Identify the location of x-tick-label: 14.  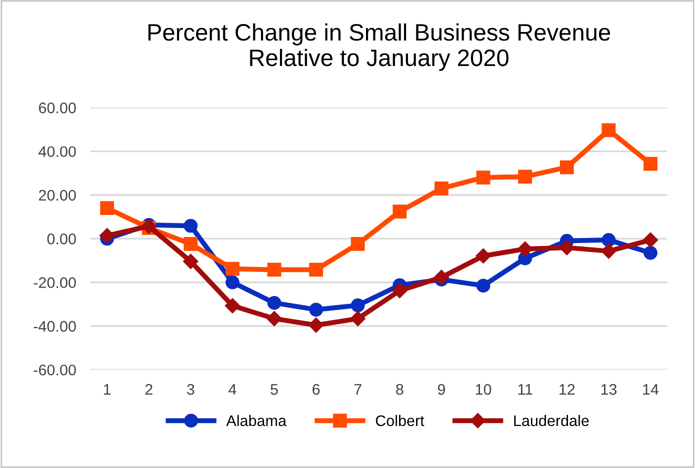
(651, 389).